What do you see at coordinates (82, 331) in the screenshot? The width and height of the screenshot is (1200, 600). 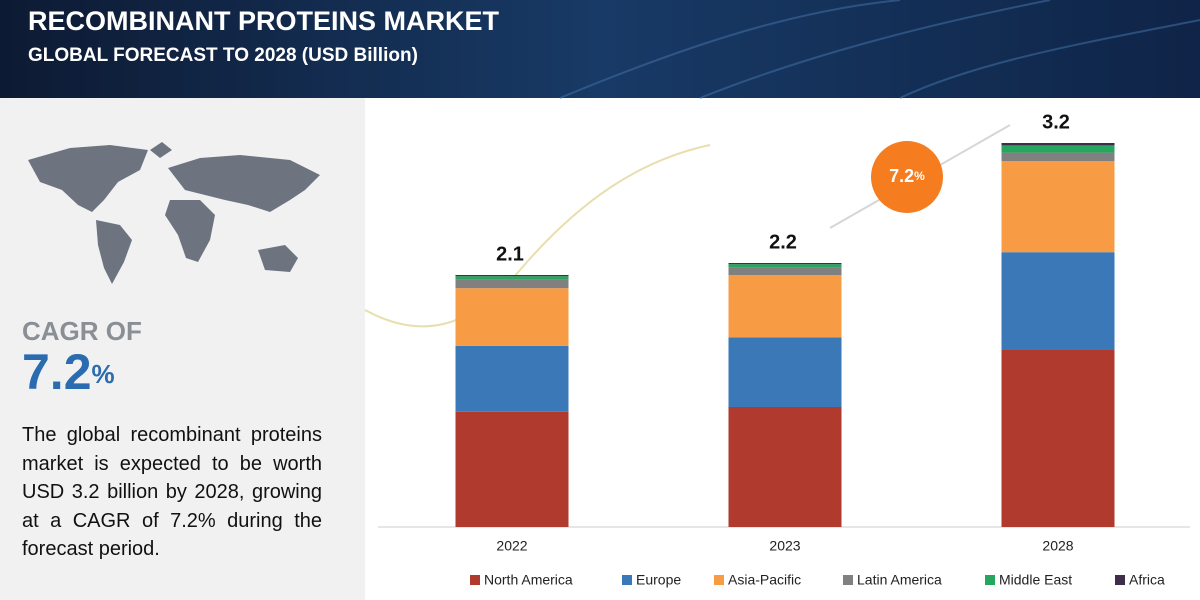 I see `cagr-label: CAGR OF` at bounding box center [82, 331].